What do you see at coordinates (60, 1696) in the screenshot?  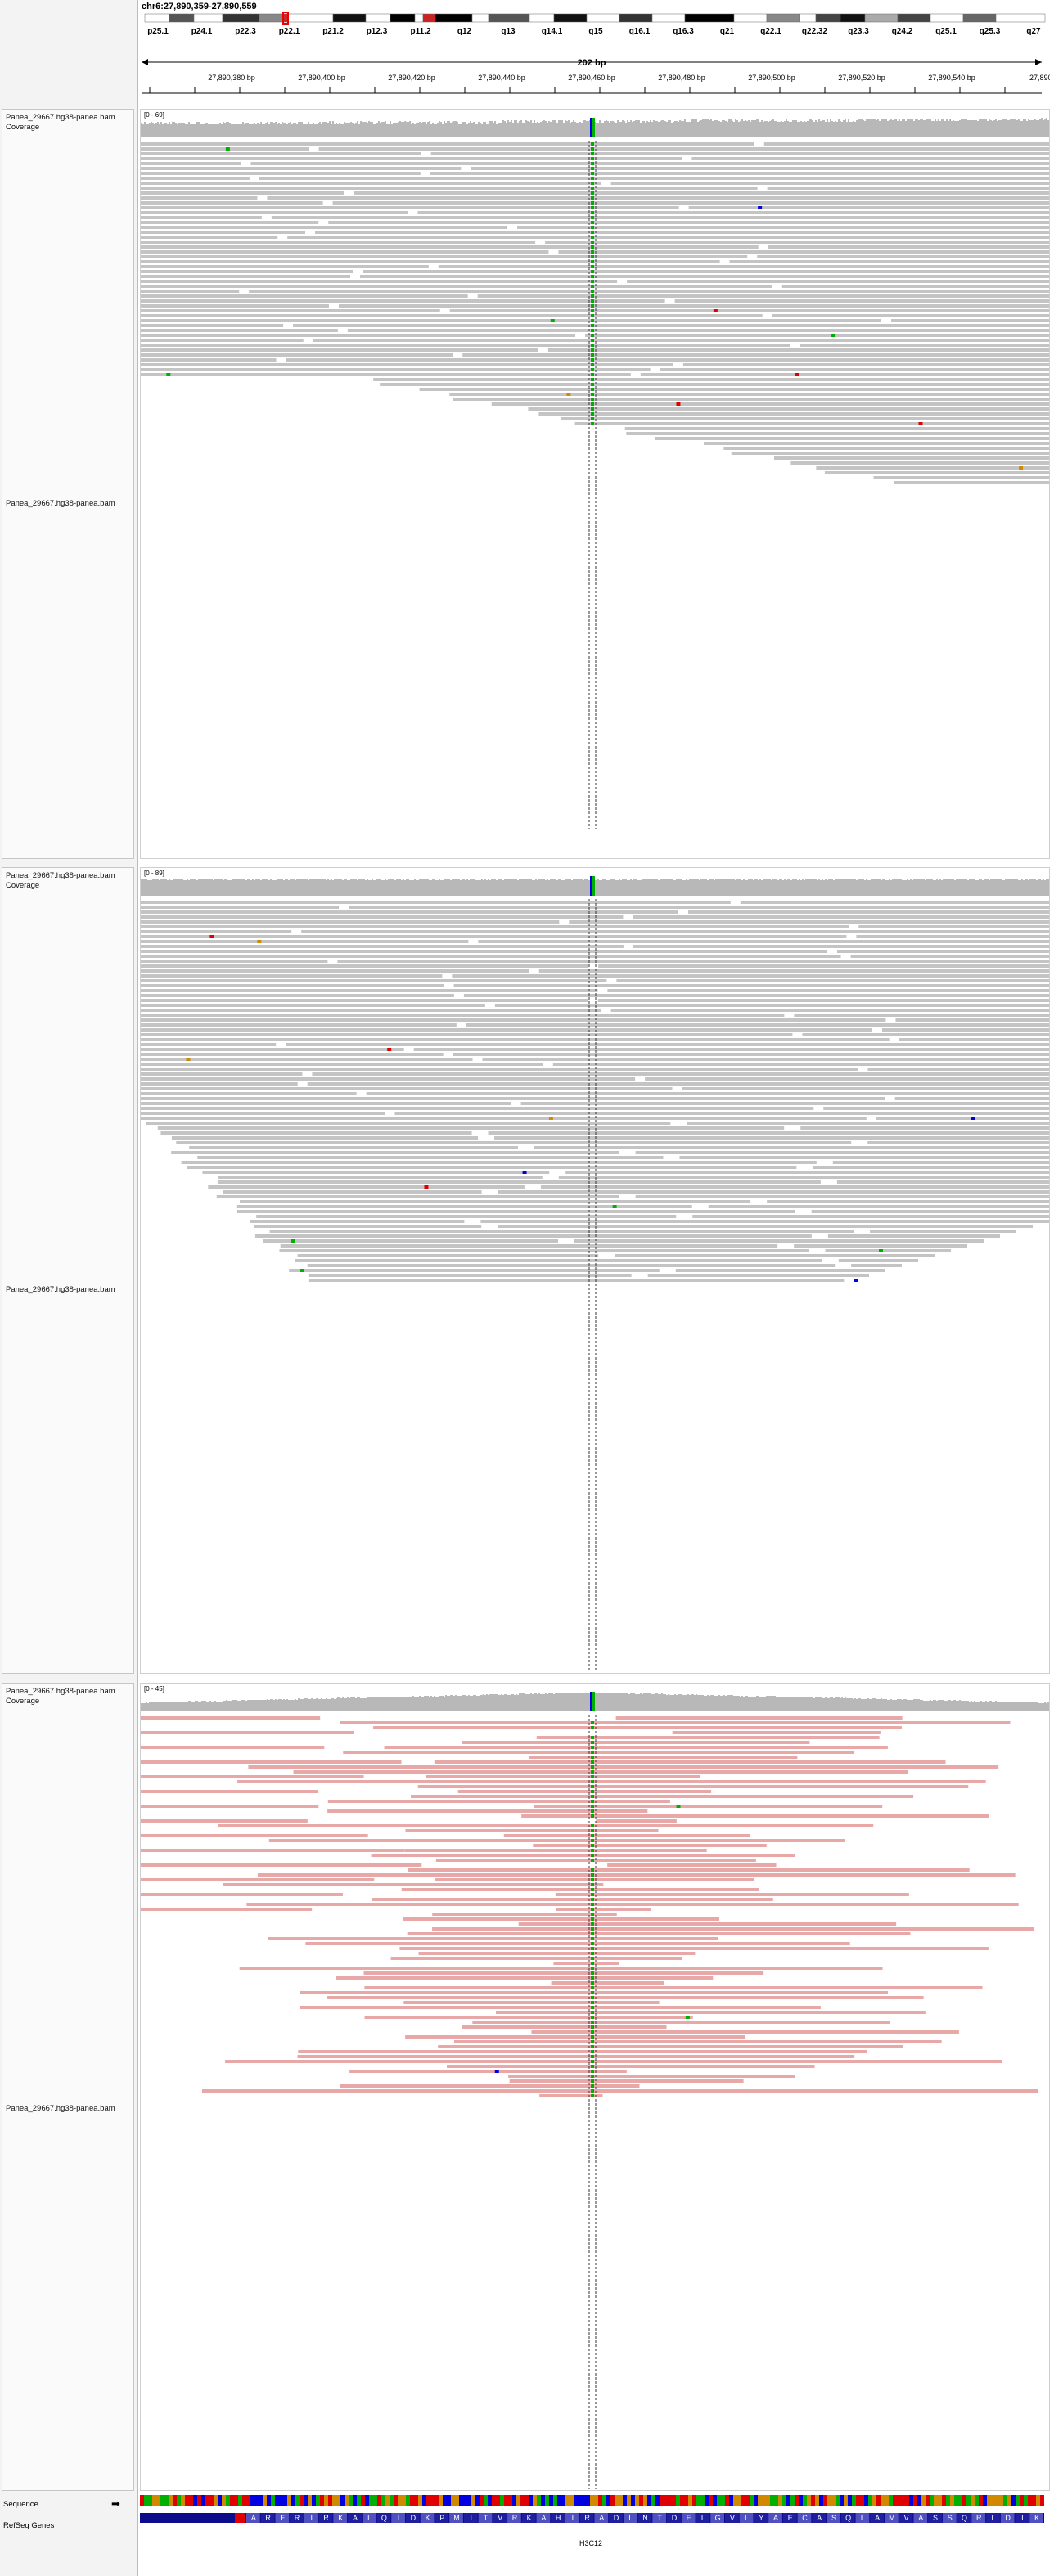 I see `coverage-track-label-3: Panea_29667.hg38-panea.bam Coverage` at bounding box center [60, 1696].